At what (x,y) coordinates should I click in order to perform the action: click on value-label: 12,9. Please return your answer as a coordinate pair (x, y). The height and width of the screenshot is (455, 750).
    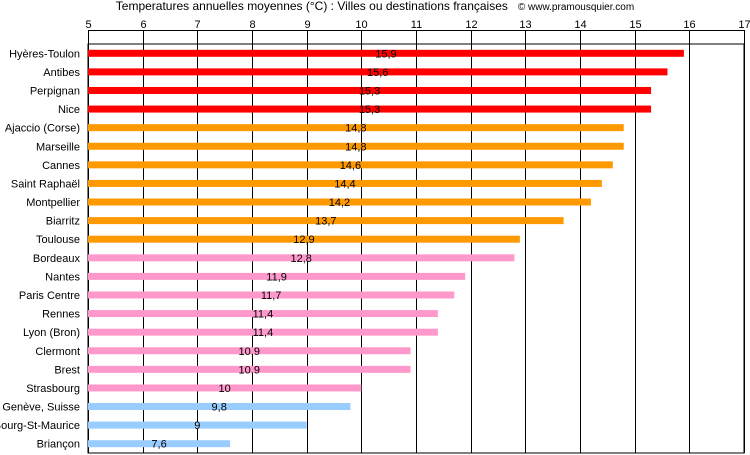
    Looking at the image, I should click on (303, 240).